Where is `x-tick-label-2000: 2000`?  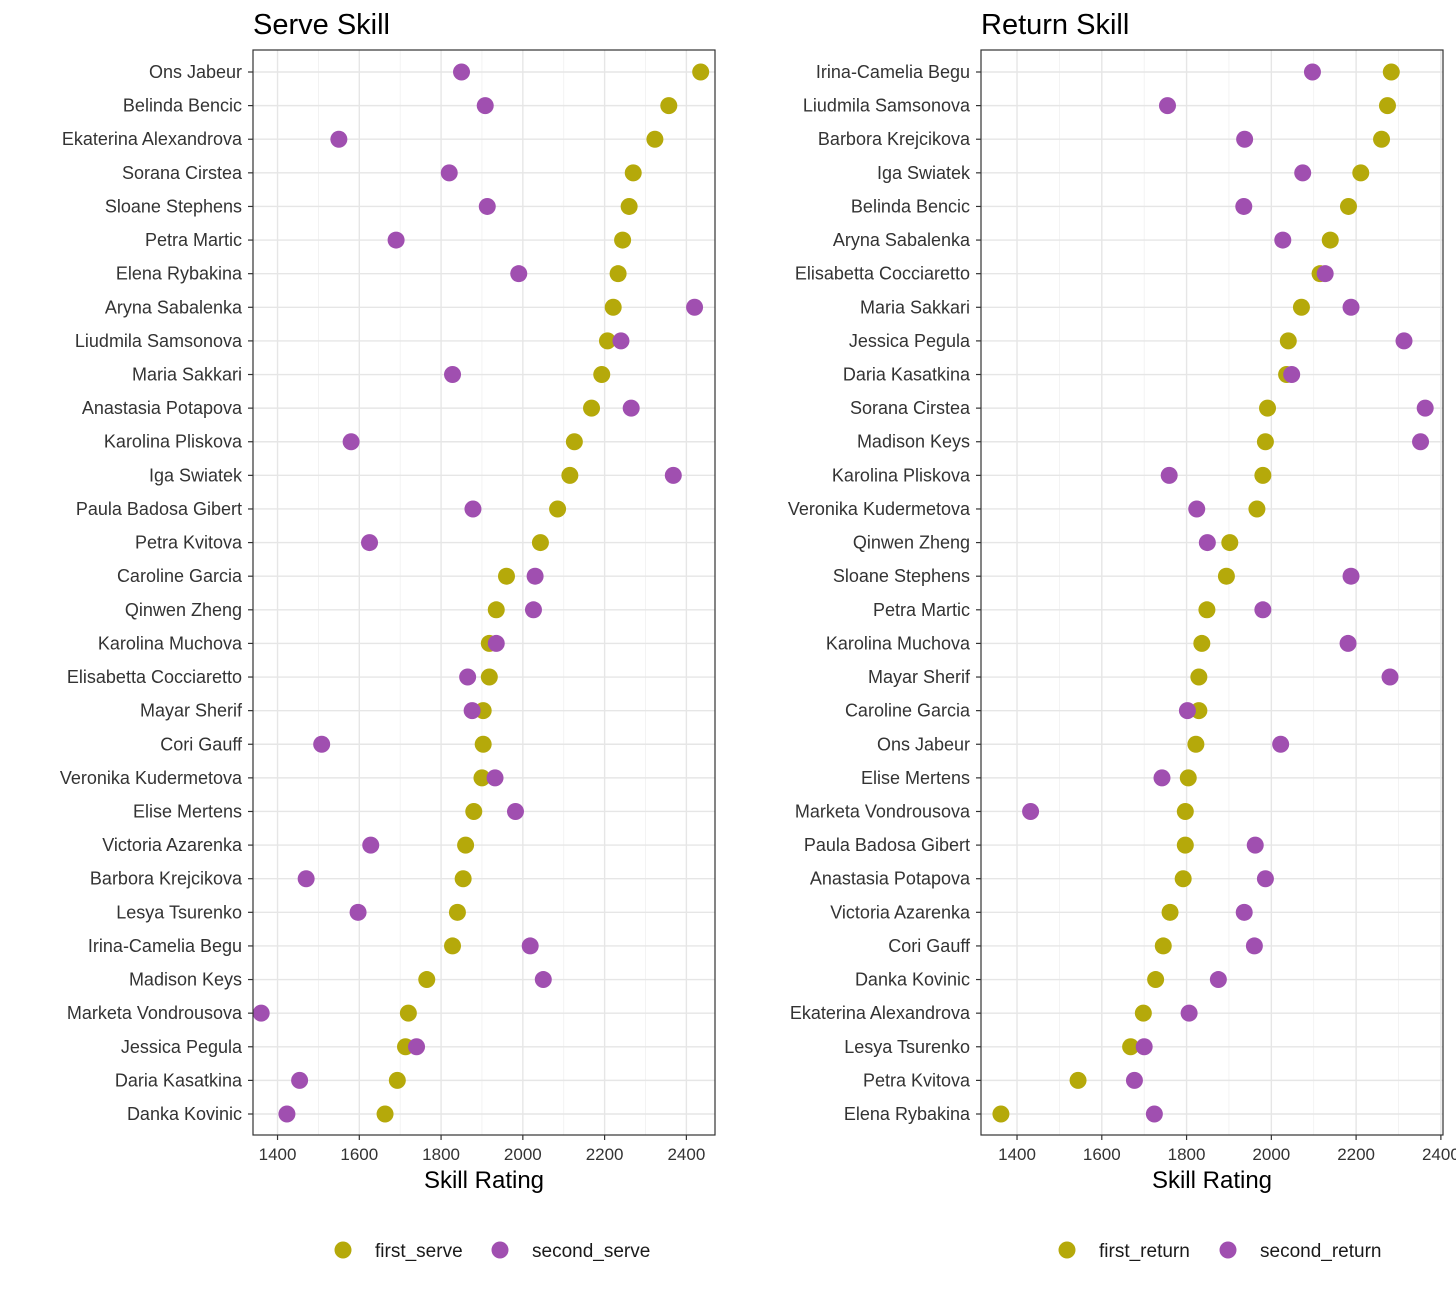 x-tick-label-2000: 2000 is located at coordinates (523, 1154).